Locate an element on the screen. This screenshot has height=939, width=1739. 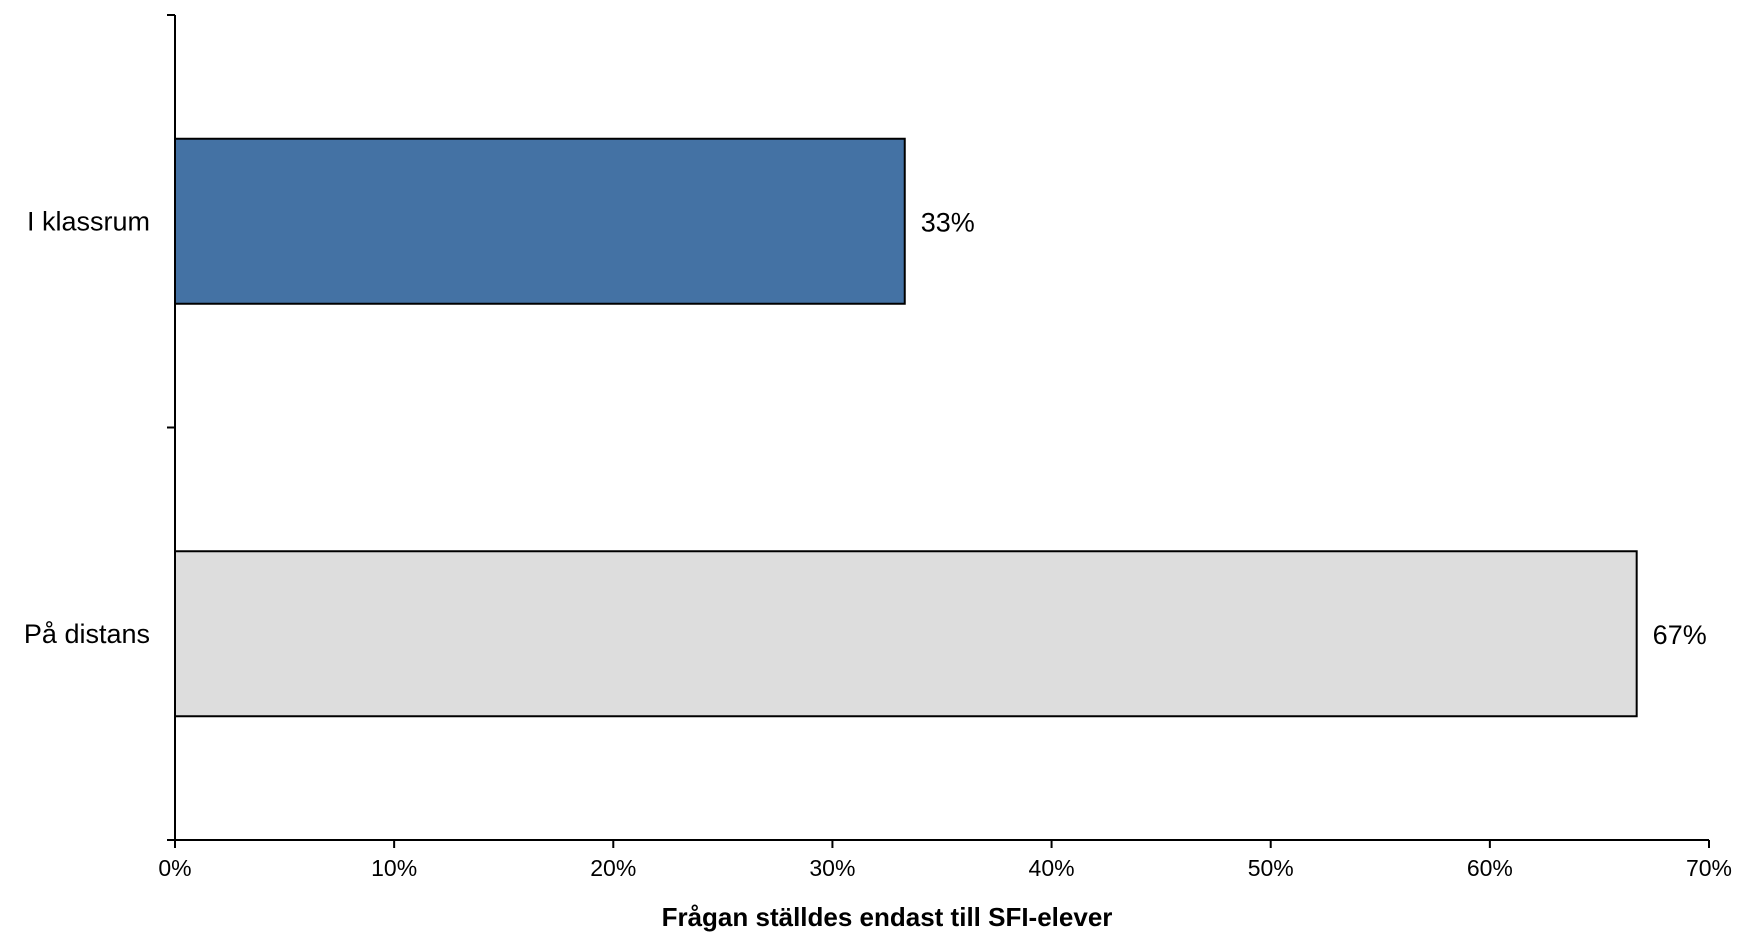
data-label: 67% is located at coordinates (1680, 635).